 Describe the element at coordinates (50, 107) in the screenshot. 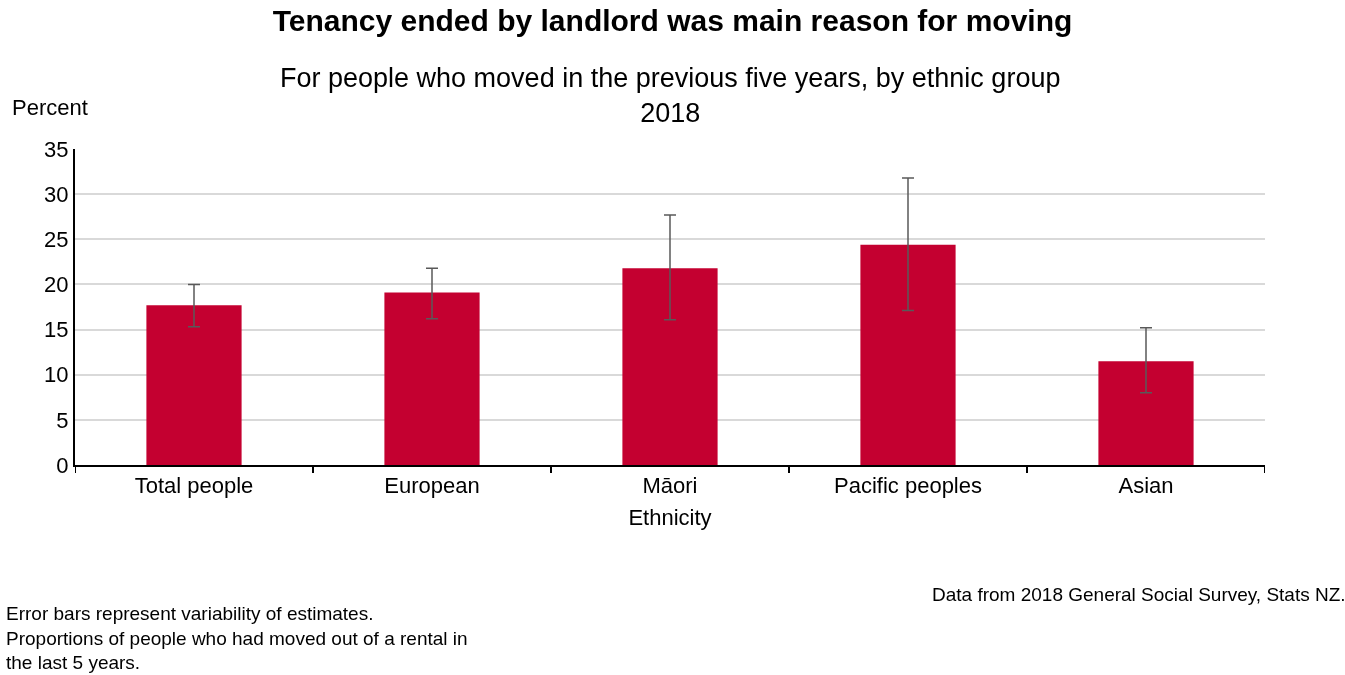

I see `y-axis-title: Percent` at that location.